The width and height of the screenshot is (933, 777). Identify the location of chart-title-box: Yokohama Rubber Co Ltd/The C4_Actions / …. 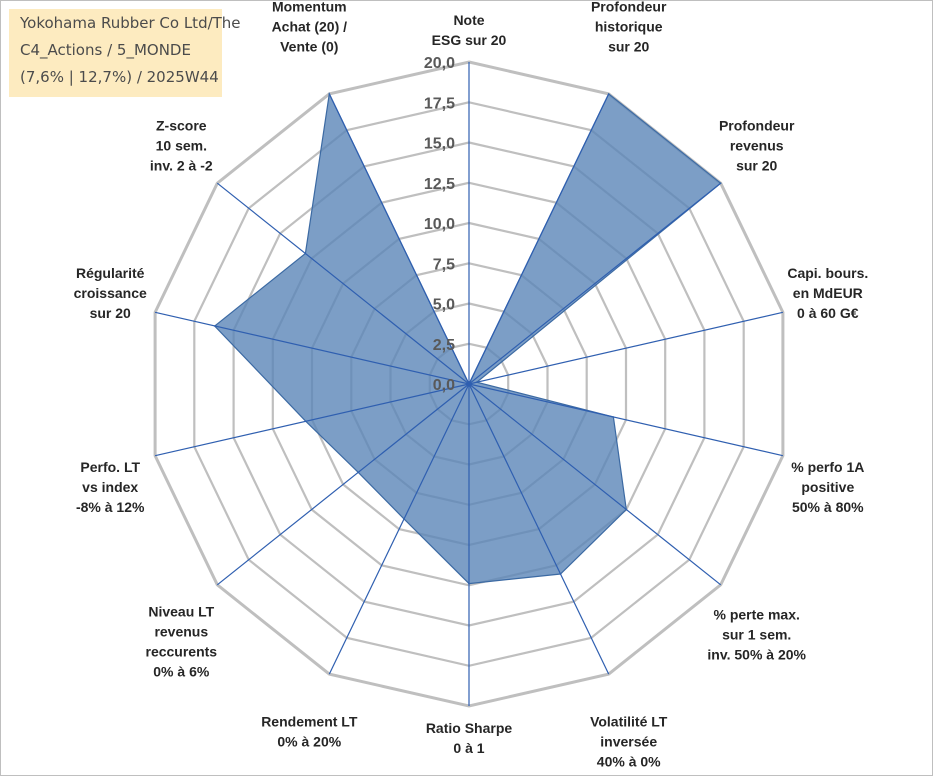
(125, 53).